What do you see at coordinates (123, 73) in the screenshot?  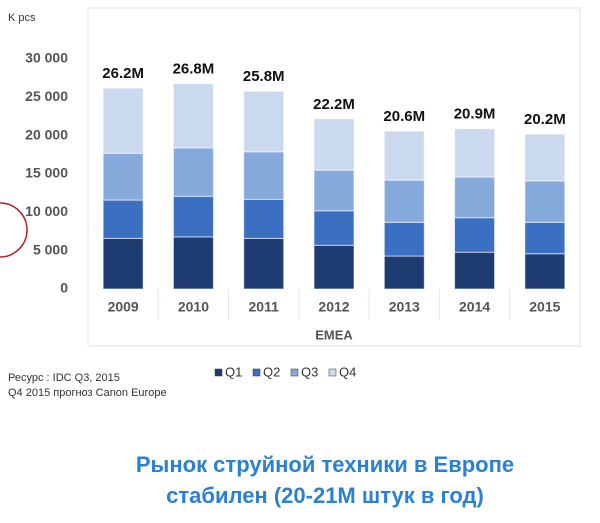 I see `total-label: 26.2M` at bounding box center [123, 73].